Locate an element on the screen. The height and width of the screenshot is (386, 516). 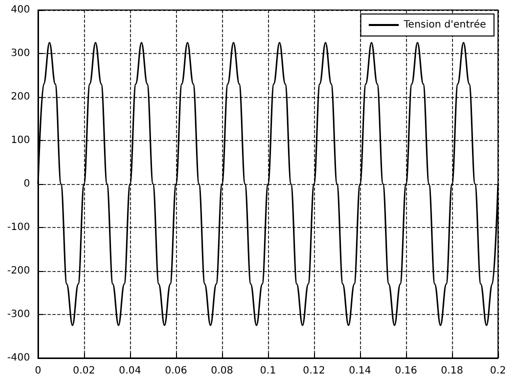
y-tick-label: -100 is located at coordinates (18, 227).